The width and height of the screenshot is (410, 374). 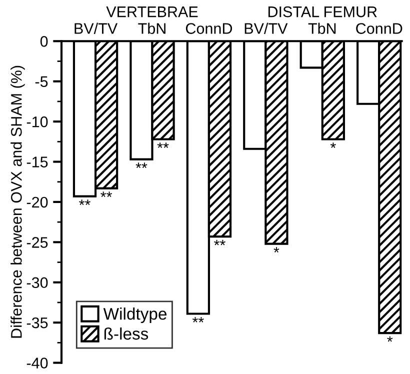 I want to click on y-tick-label: -20, so click(x=37, y=202).